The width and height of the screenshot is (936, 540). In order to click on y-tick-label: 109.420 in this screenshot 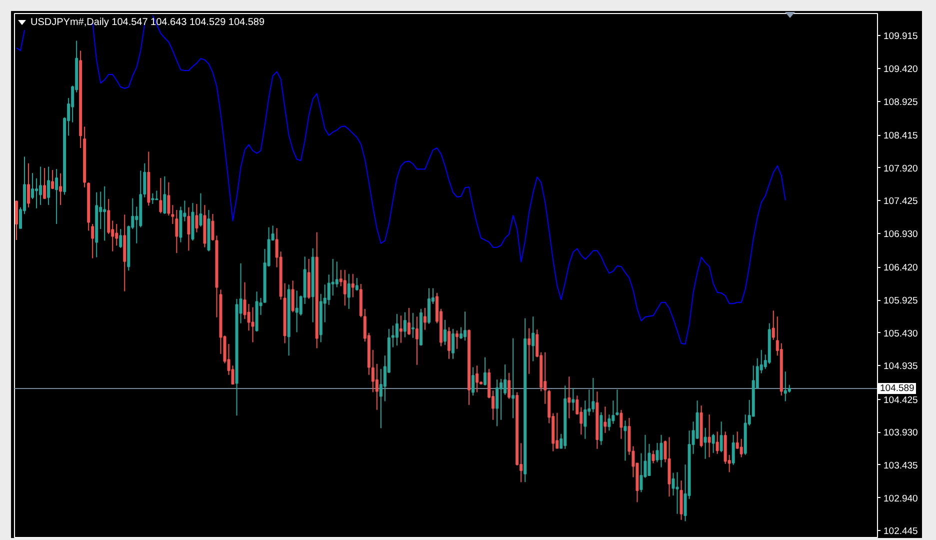, I will do `click(901, 69)`.